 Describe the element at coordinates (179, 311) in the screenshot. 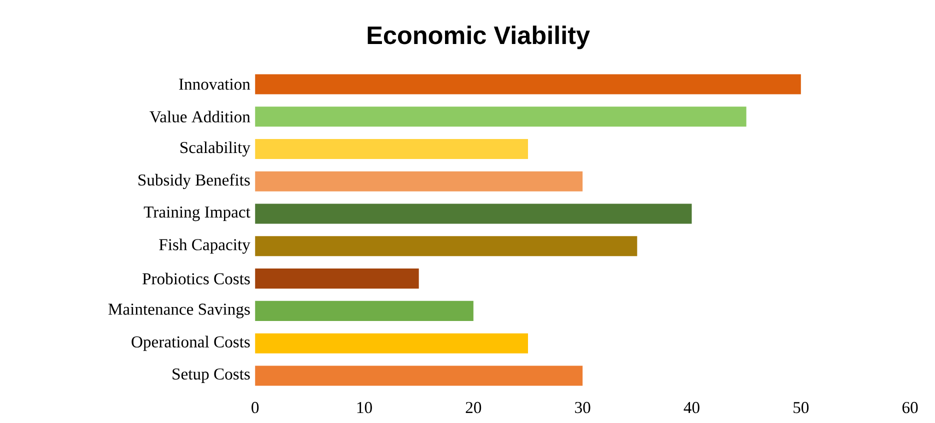

I see `y-tick-label: Maintenance Savings` at that location.